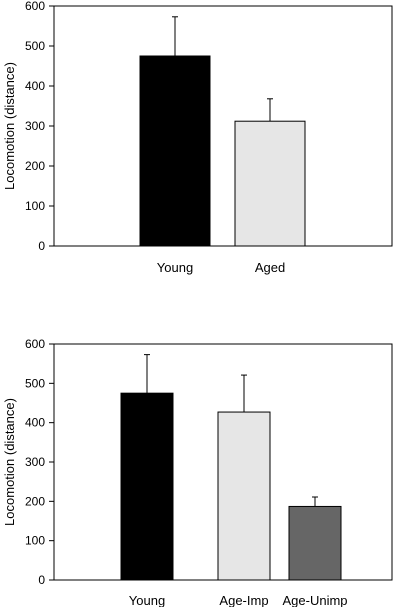 The height and width of the screenshot is (607, 400). What do you see at coordinates (270, 267) in the screenshot?
I see `category-label: Aged` at bounding box center [270, 267].